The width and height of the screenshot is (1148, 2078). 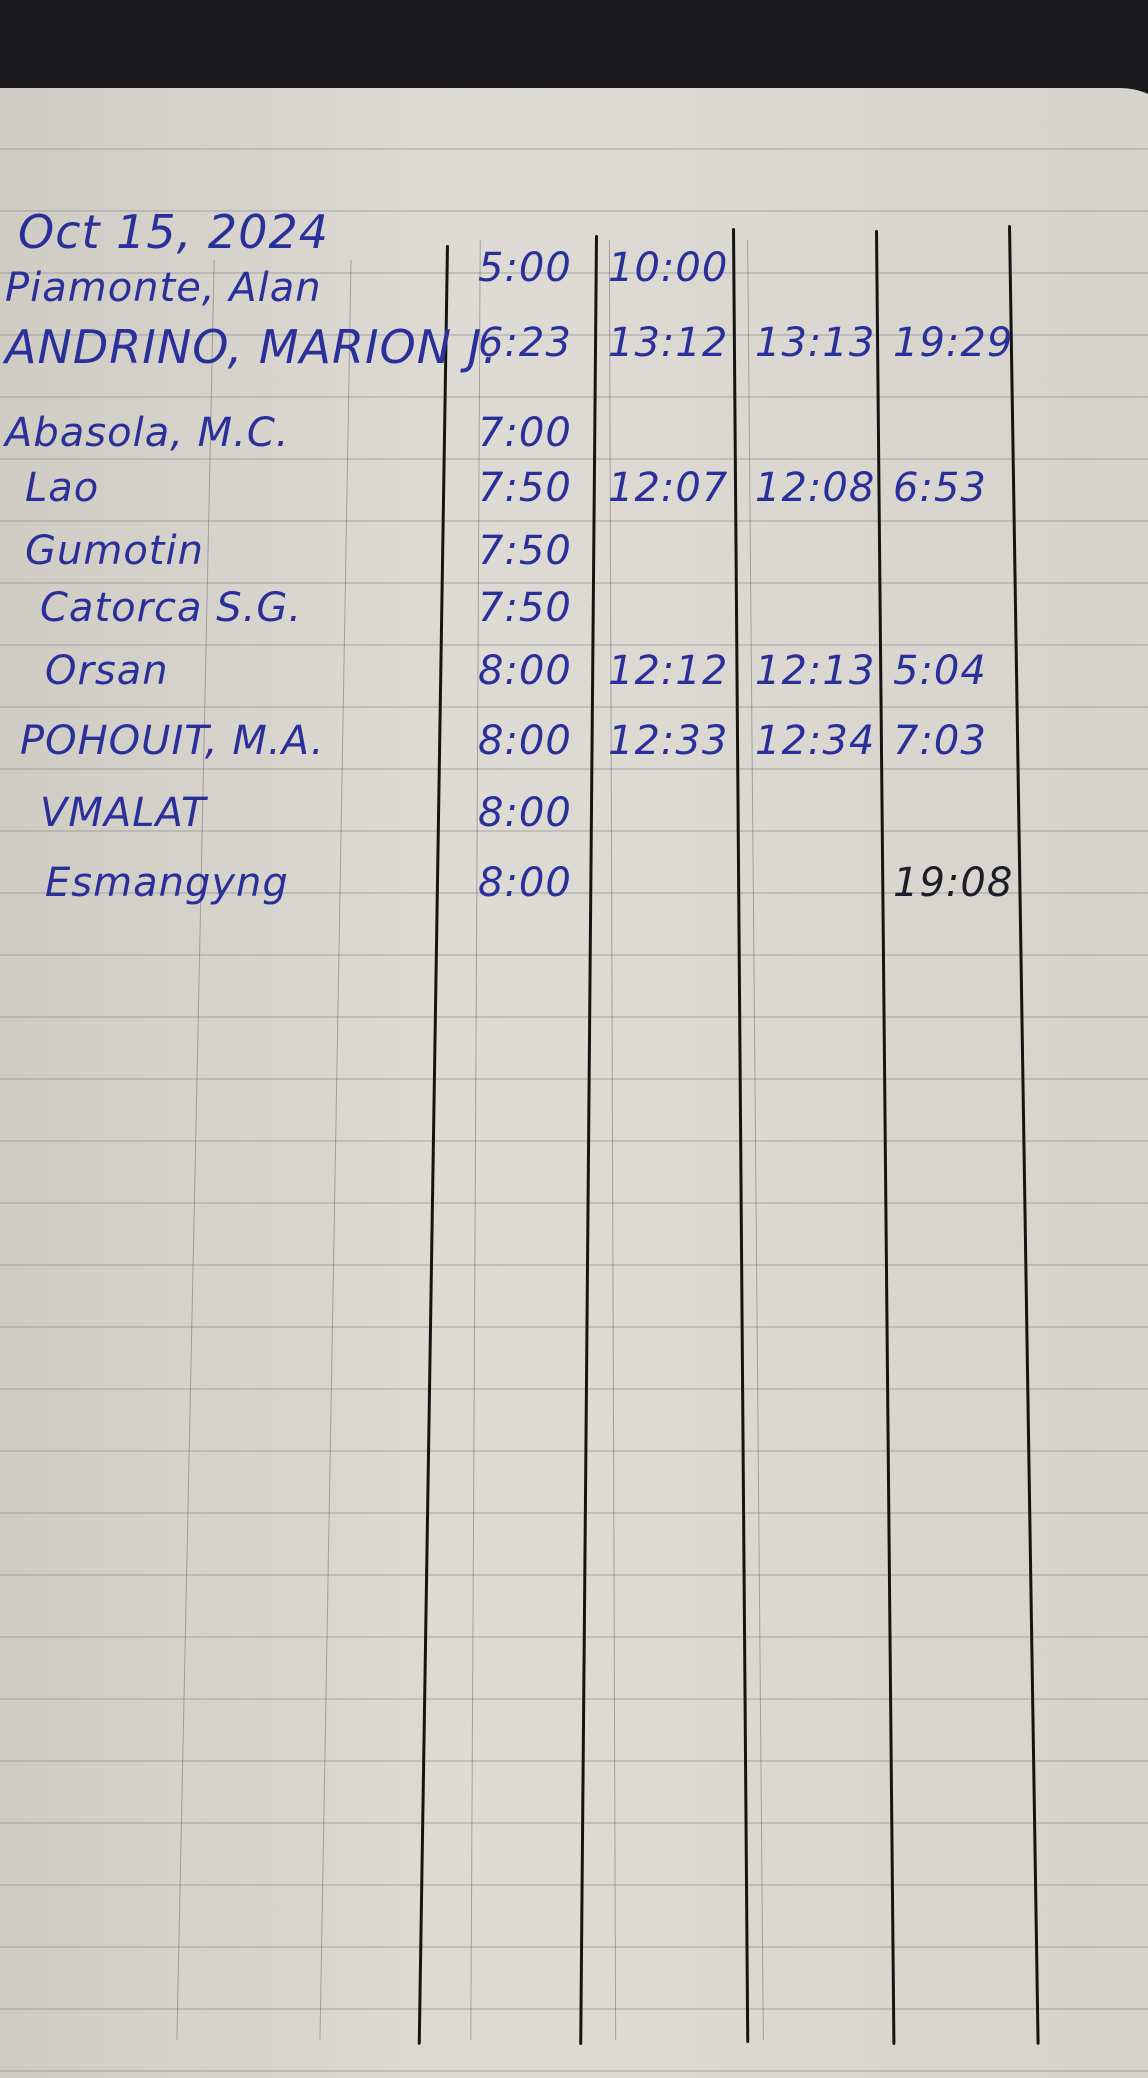 What do you see at coordinates (815, 741) in the screenshot?
I see `time-entry-t3: 12:34` at bounding box center [815, 741].